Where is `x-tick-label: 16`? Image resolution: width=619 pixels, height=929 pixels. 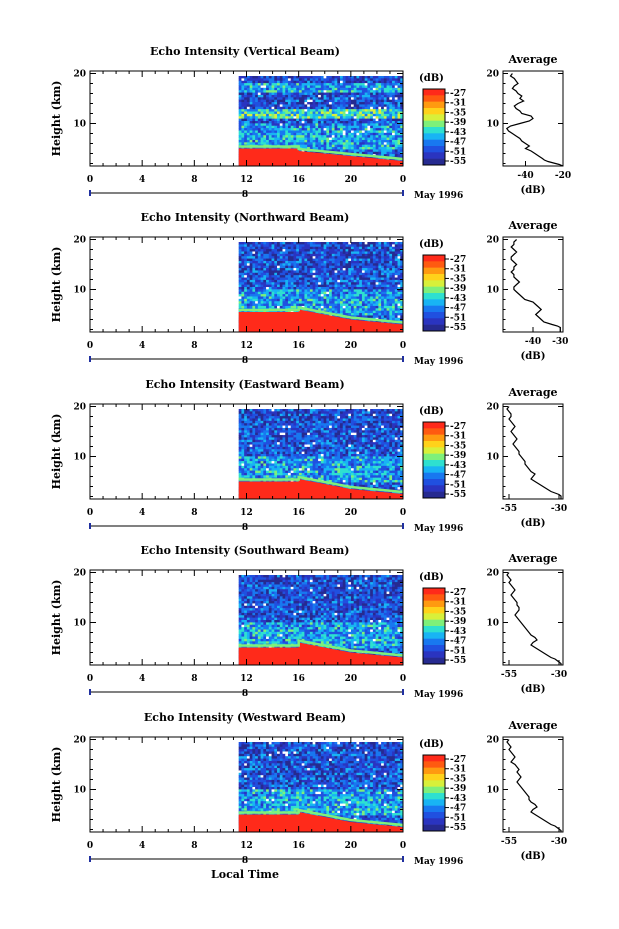
x-tick-label: 16 is located at coordinates (298, 346).